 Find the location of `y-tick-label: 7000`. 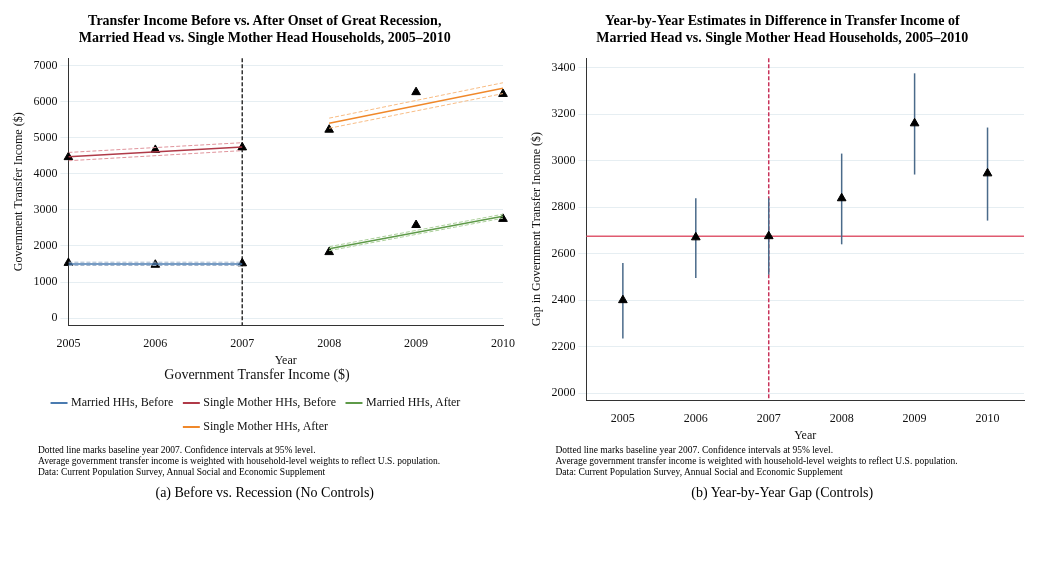

y-tick-label: 7000 is located at coordinates (45, 64).